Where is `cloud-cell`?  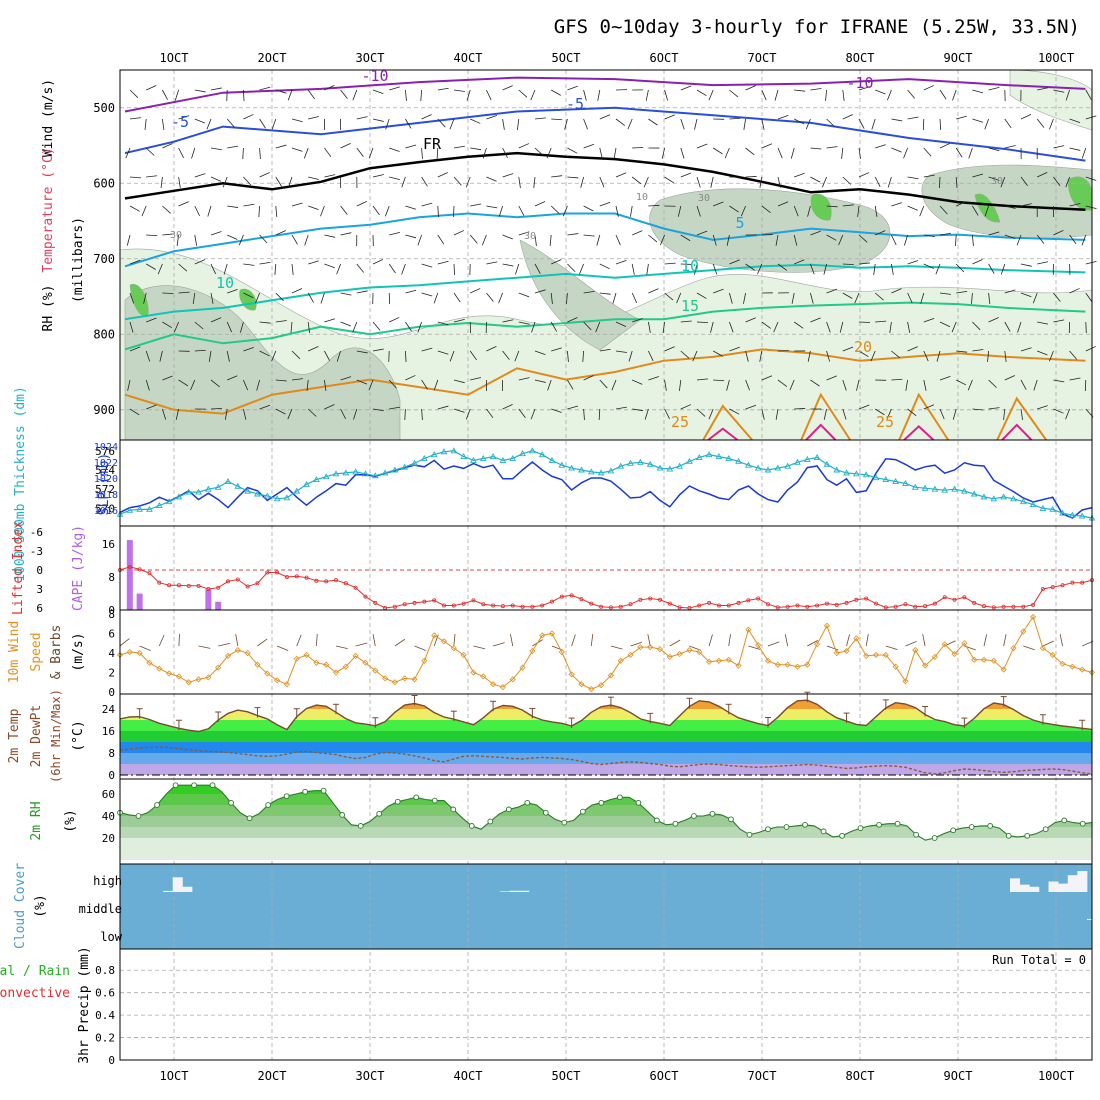
cloud-cell is located at coordinates (514, 891).